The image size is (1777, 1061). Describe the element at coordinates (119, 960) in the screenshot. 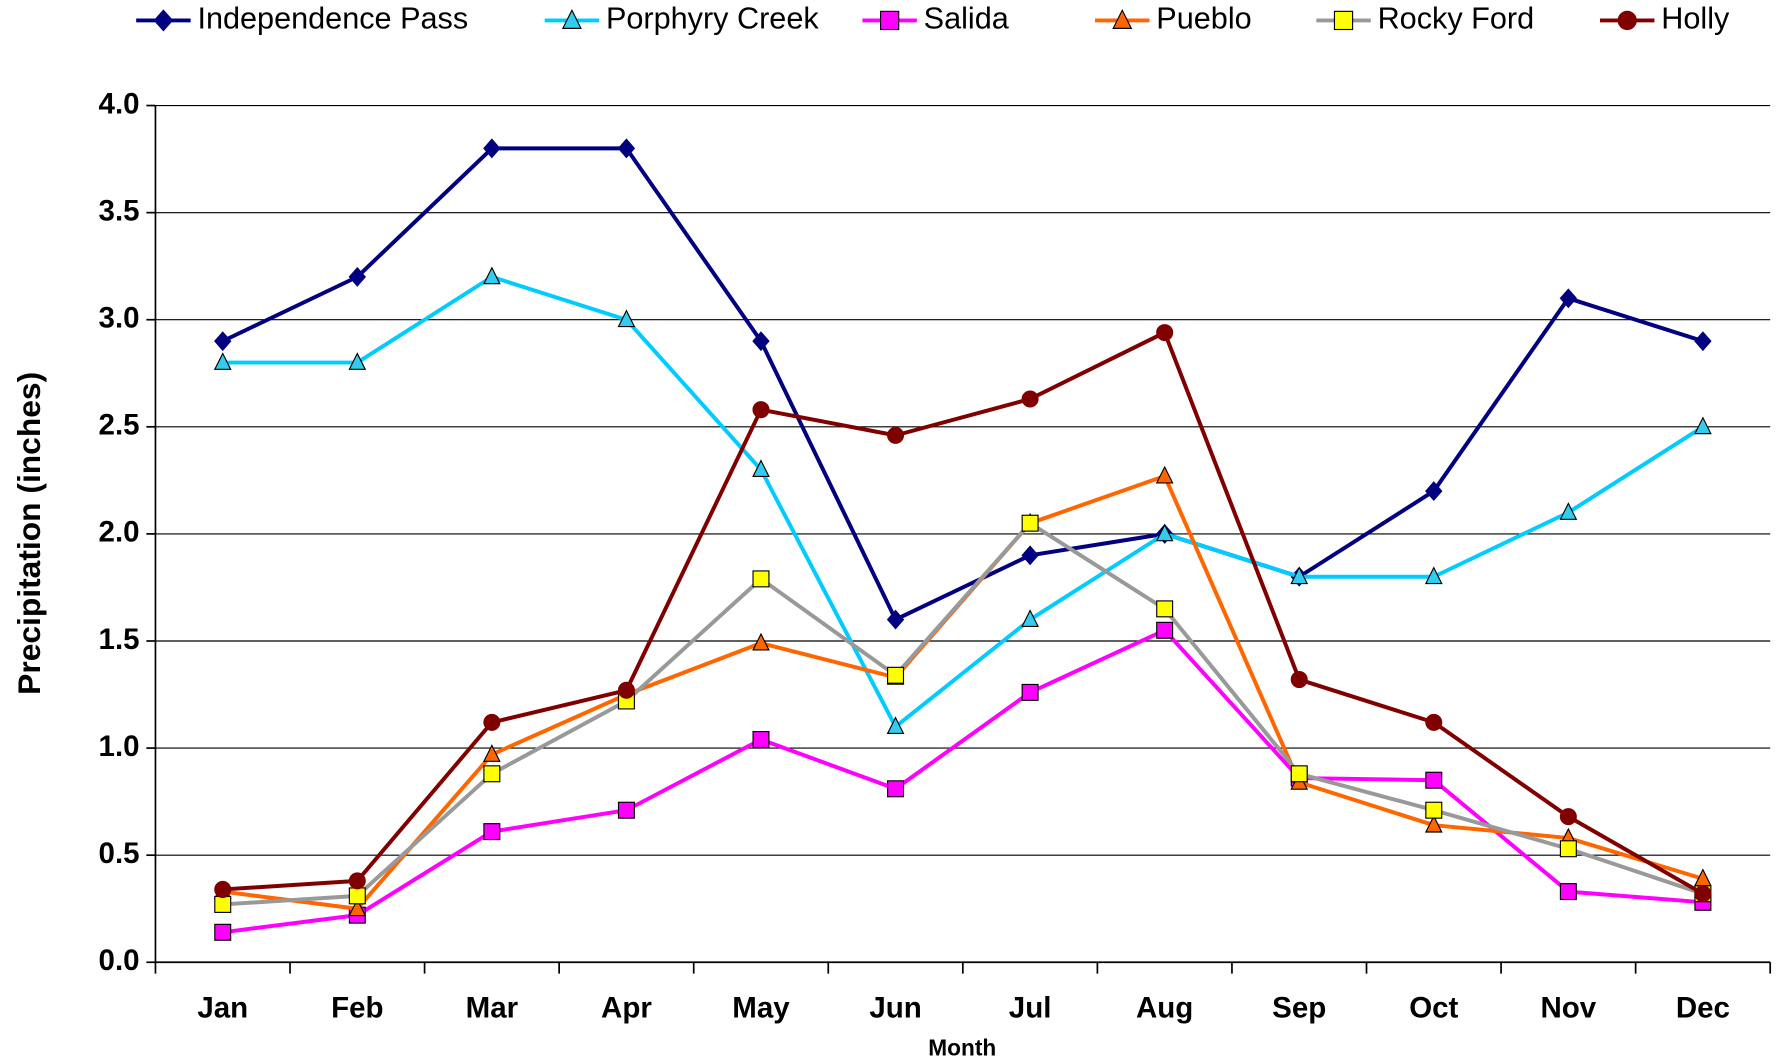

I see `y-tick-label: 0.0` at that location.